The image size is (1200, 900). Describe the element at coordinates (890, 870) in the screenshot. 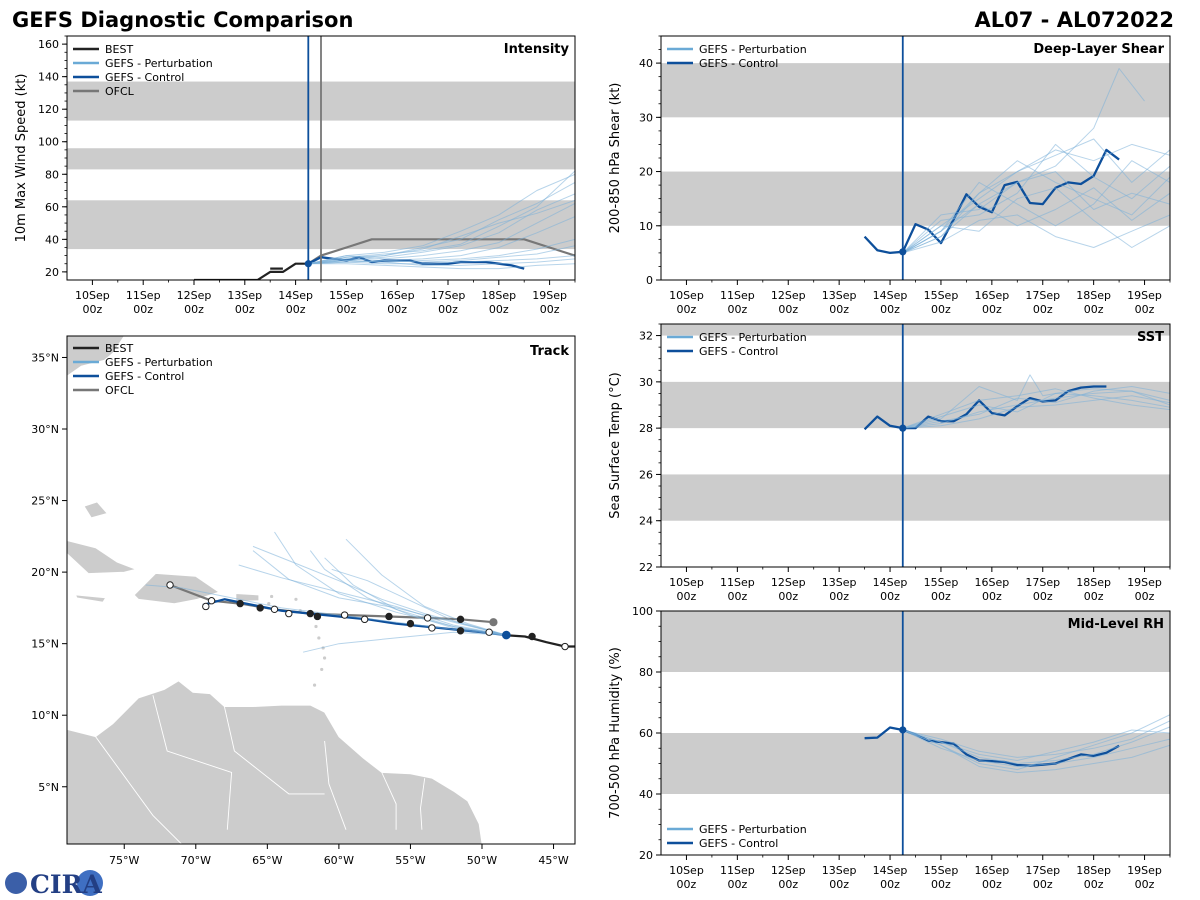

I see `rh-xtick-label-day: 14Sep` at that location.